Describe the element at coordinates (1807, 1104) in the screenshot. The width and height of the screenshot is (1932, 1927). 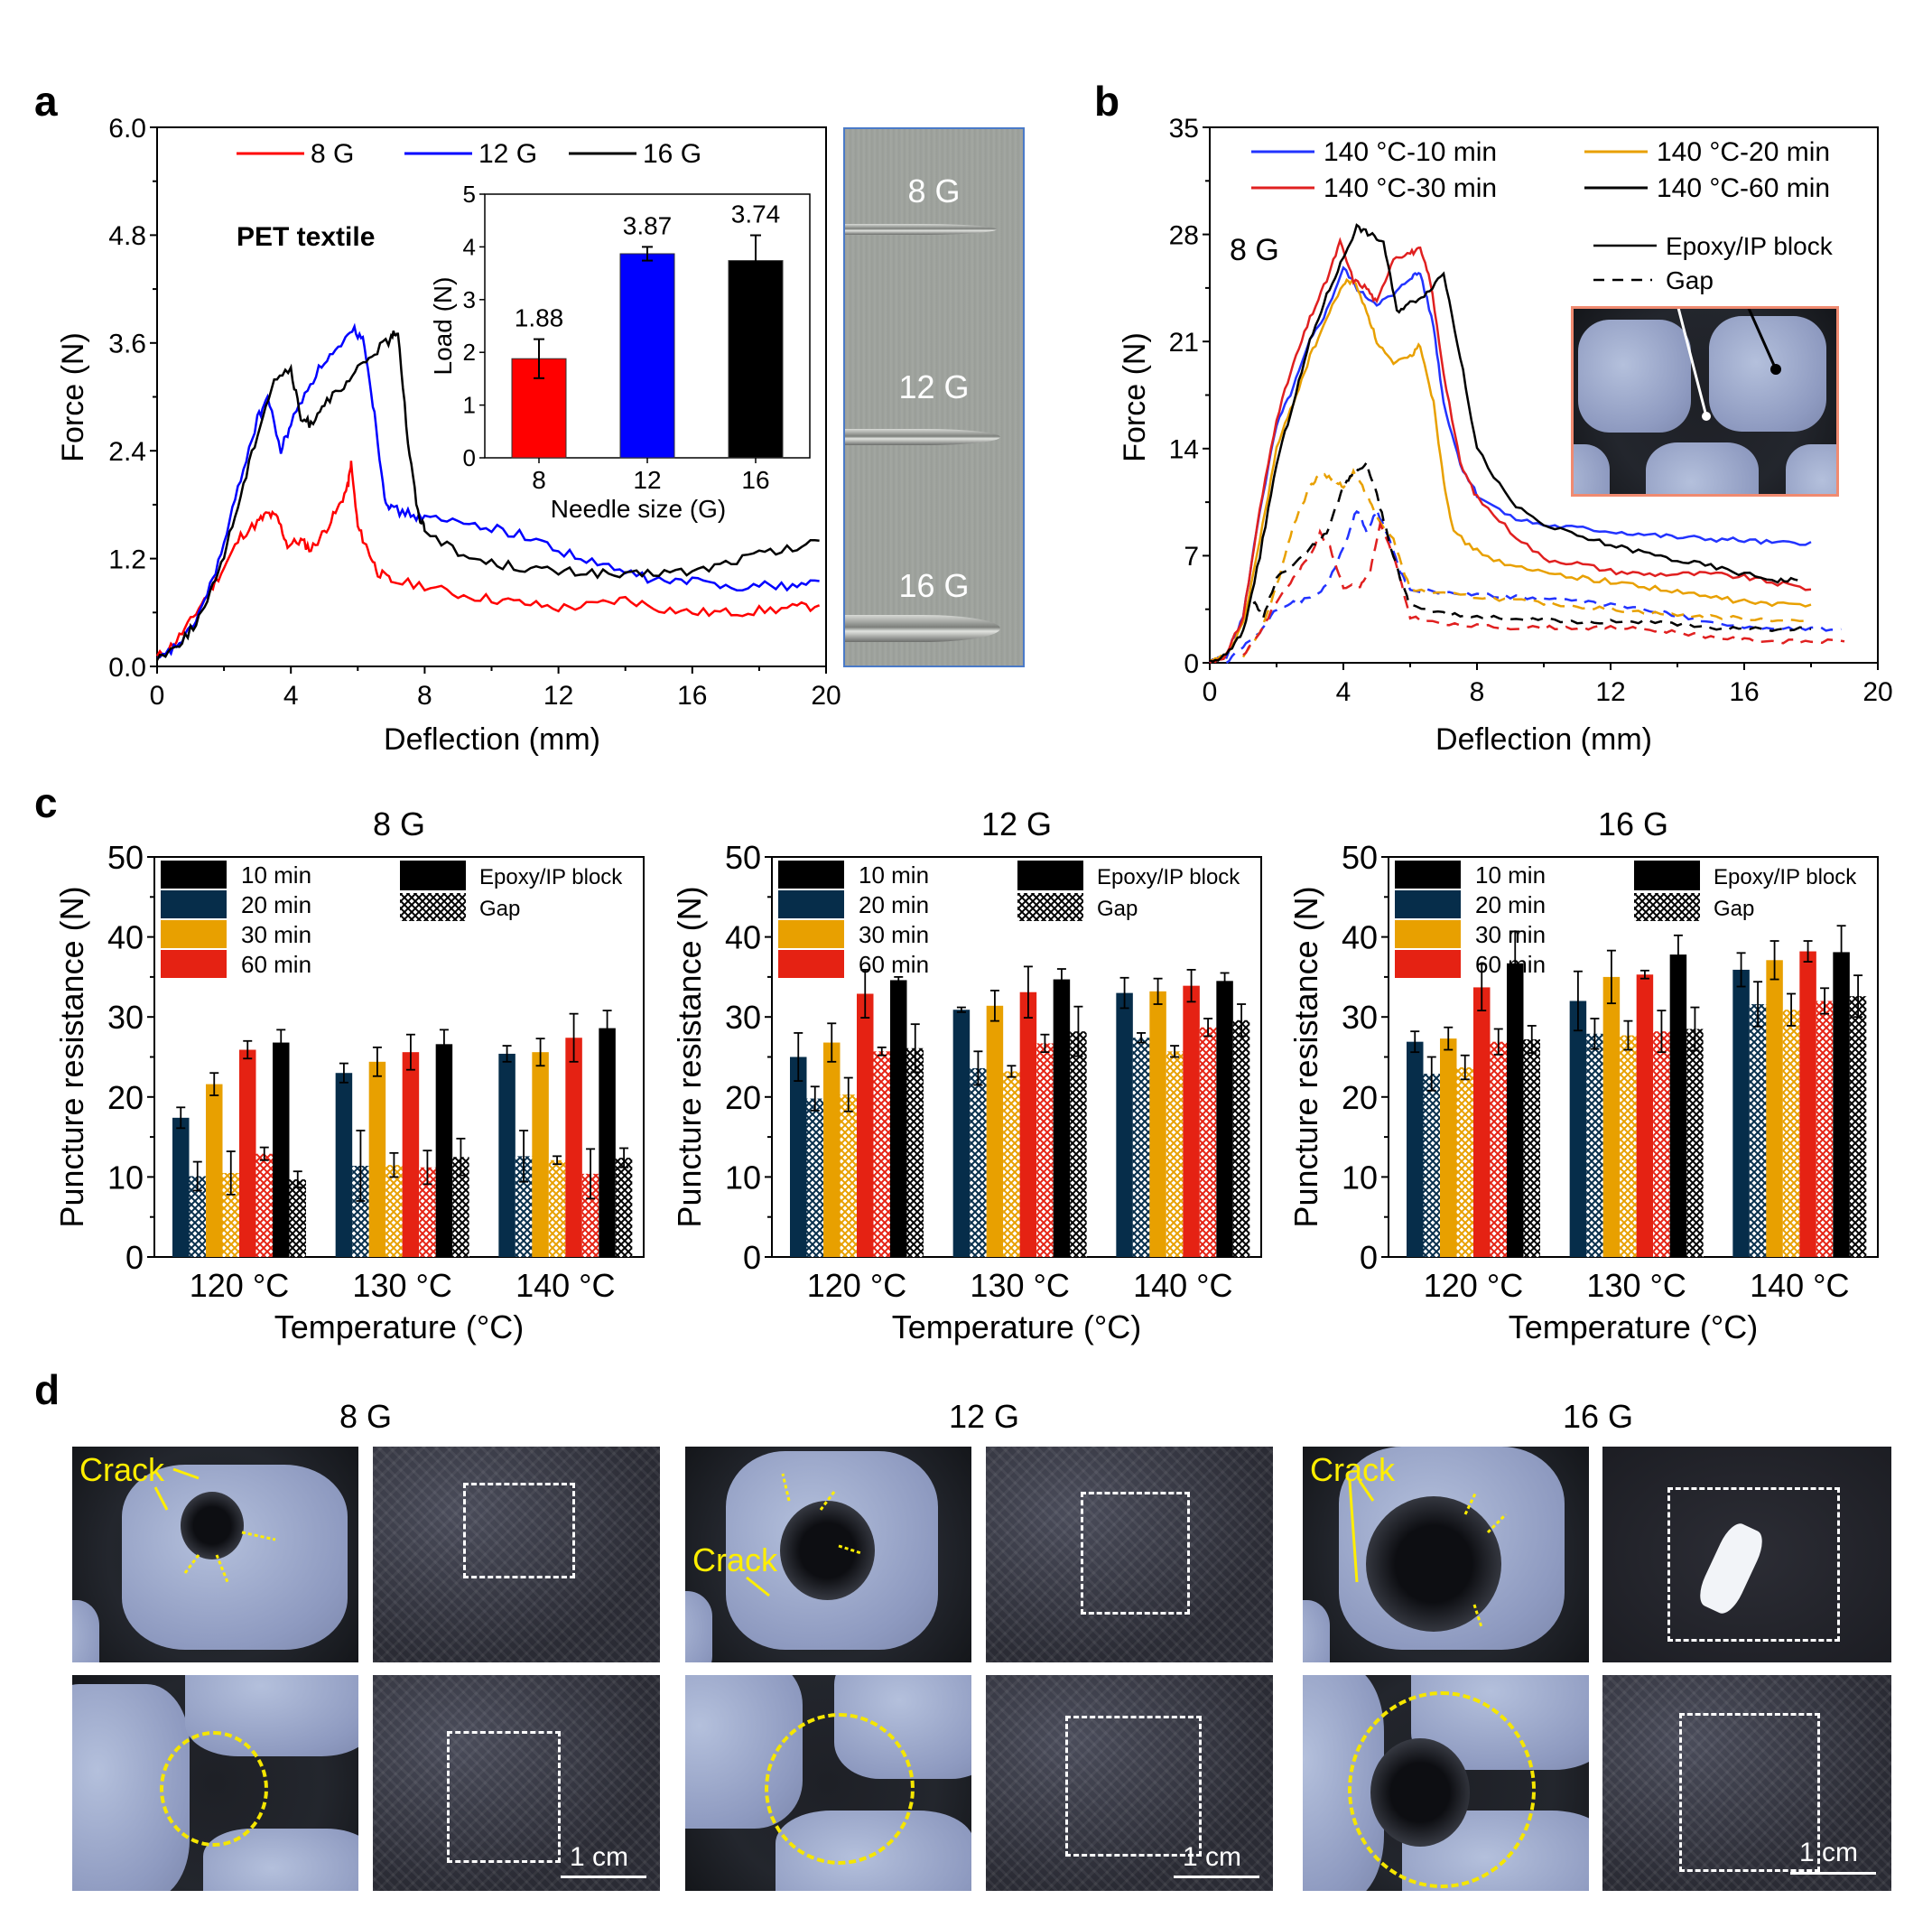
I see `bar-60-min-140C` at that location.